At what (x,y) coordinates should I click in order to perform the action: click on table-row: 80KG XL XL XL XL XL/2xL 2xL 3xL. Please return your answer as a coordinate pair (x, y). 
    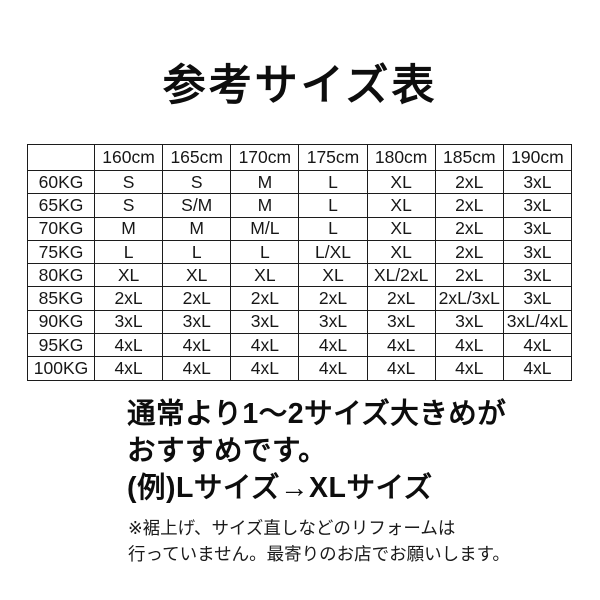
    Looking at the image, I should click on (300, 275).